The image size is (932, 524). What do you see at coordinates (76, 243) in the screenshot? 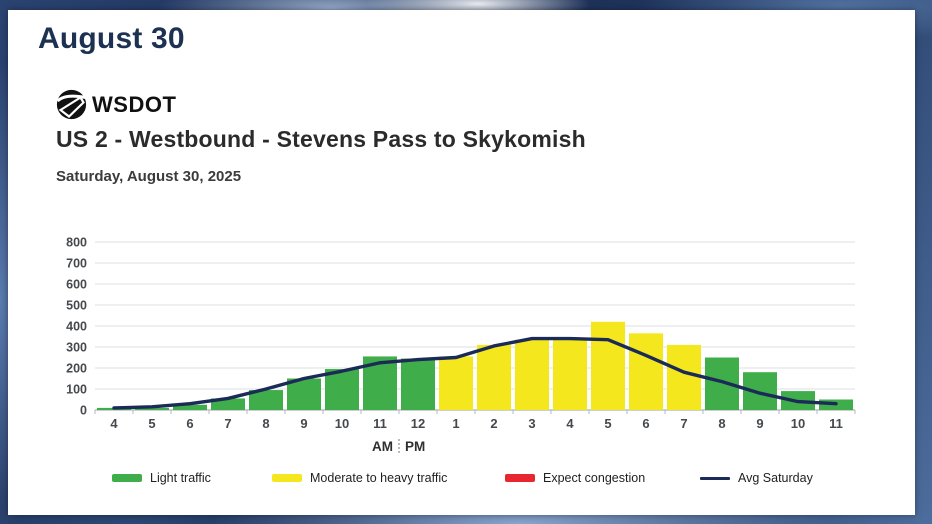
I see `y-tick-label-800: 800` at bounding box center [76, 243].